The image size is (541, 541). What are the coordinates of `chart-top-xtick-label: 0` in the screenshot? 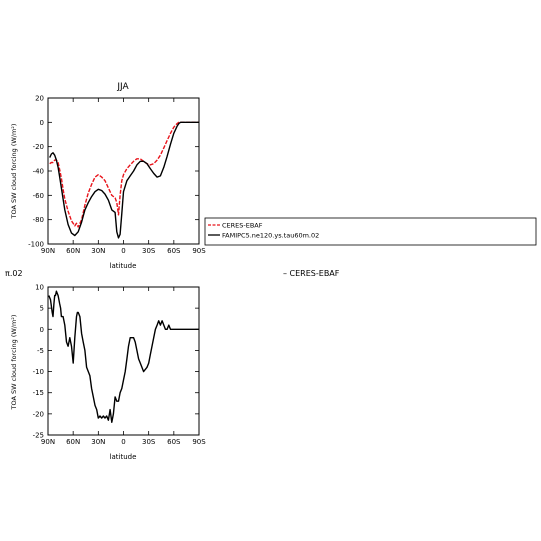 It's located at (123, 251).